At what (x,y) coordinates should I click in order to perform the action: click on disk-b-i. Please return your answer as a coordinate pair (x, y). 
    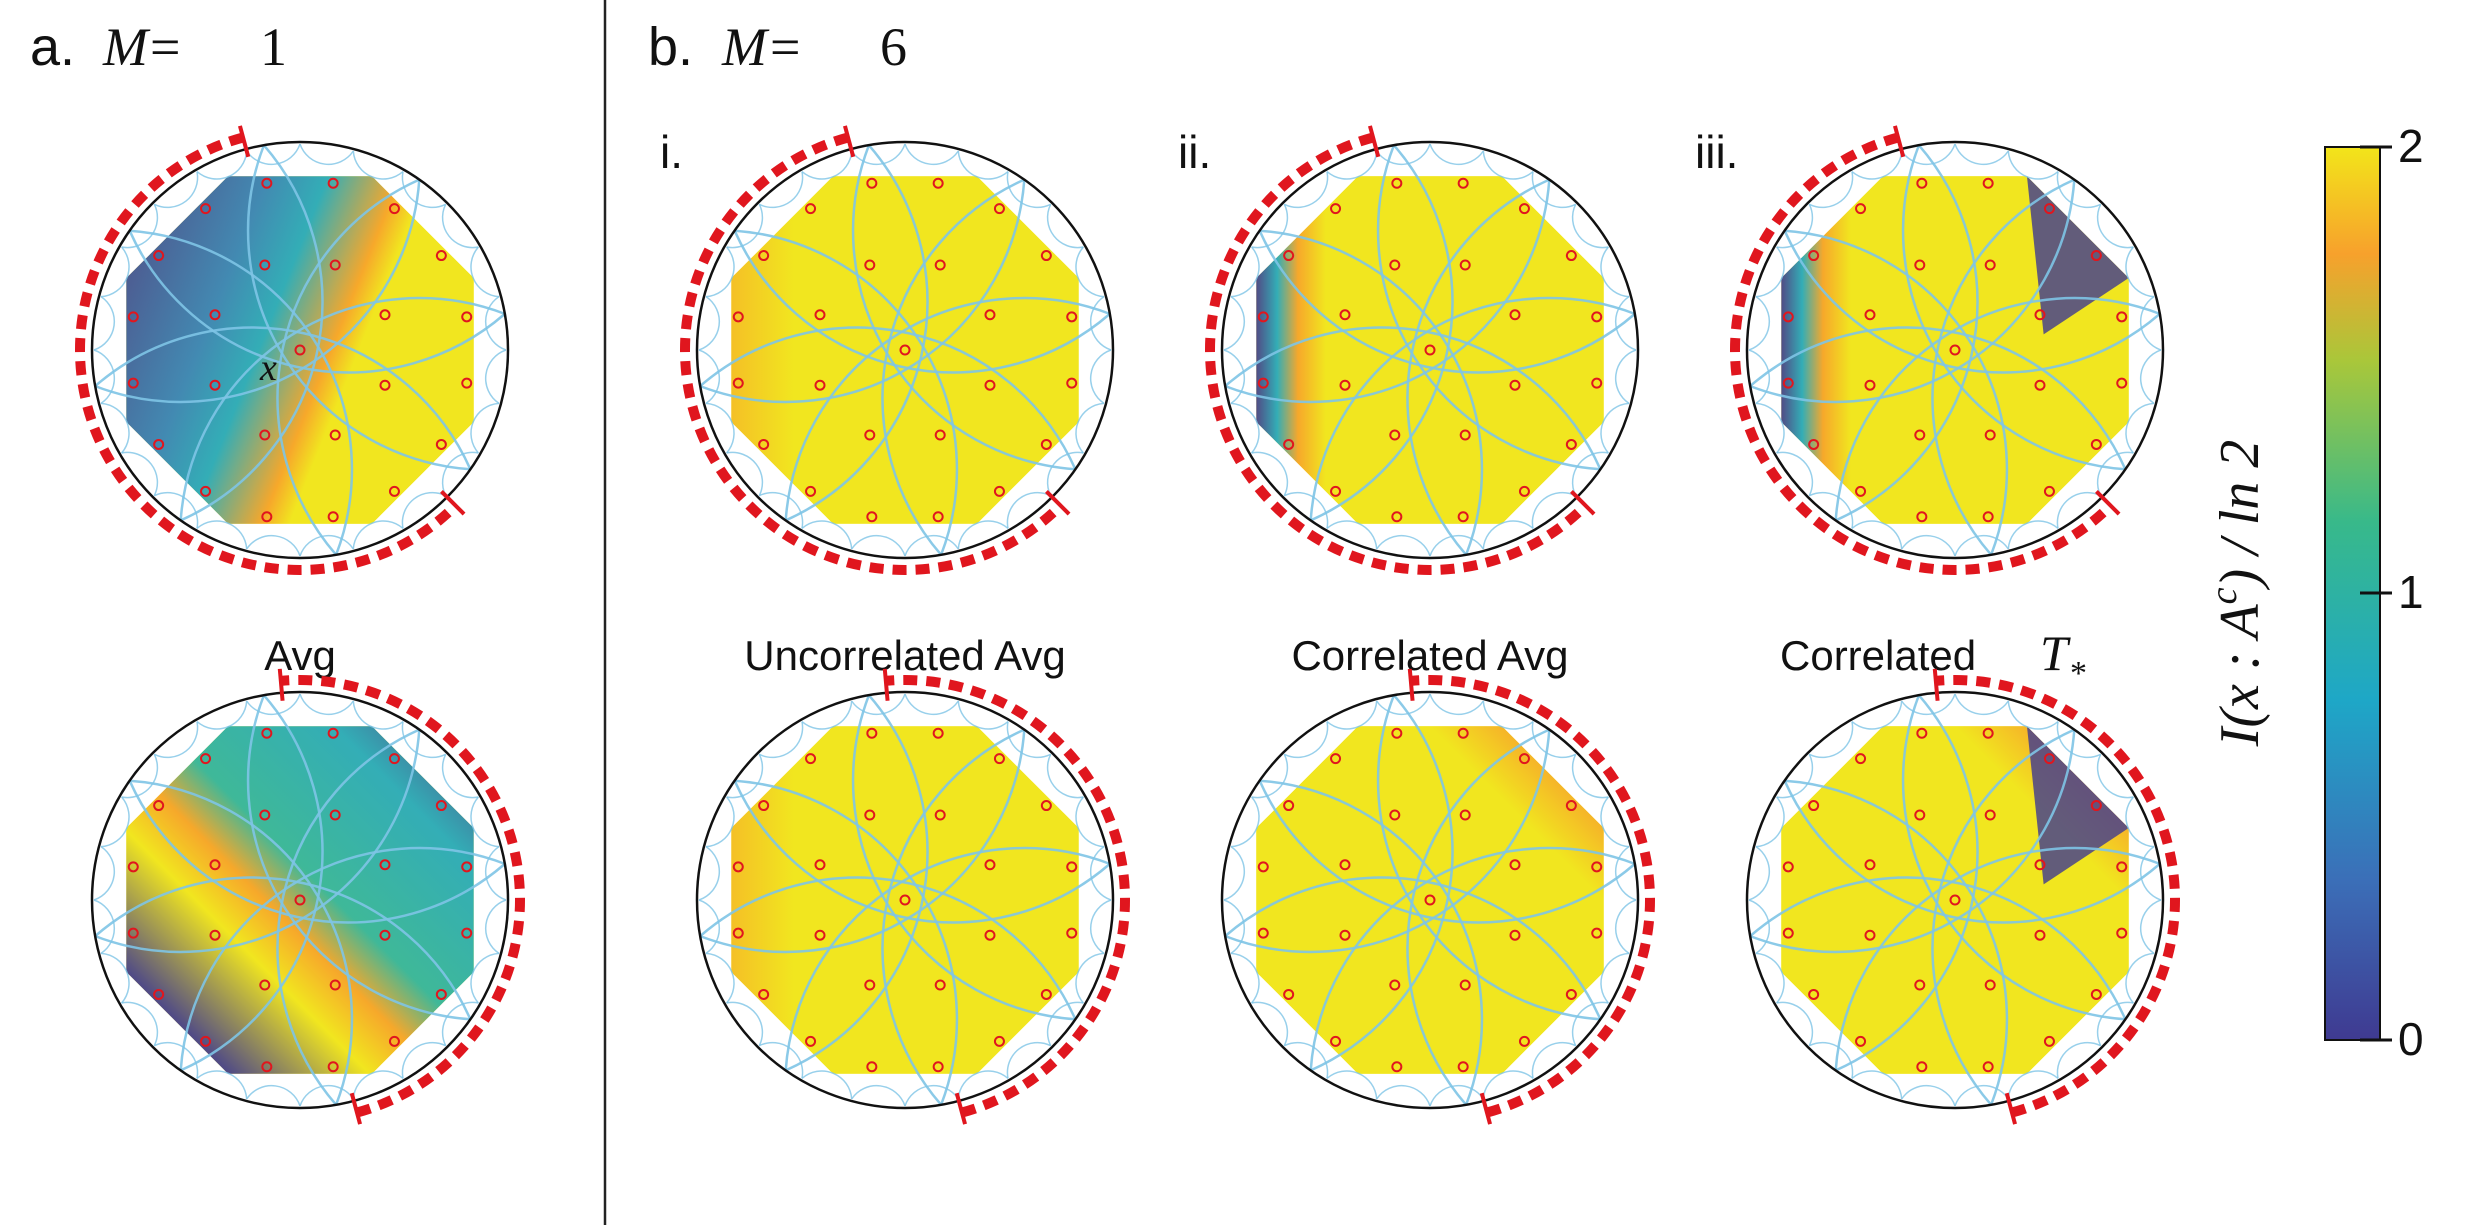
    Looking at the image, I should click on (897, 350).